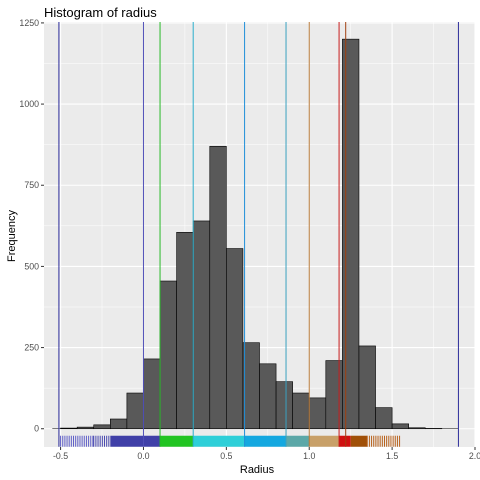 The width and height of the screenshot is (480, 480). Describe the element at coordinates (474, 456) in the screenshot. I see `x-tick-label: 2.0` at that location.